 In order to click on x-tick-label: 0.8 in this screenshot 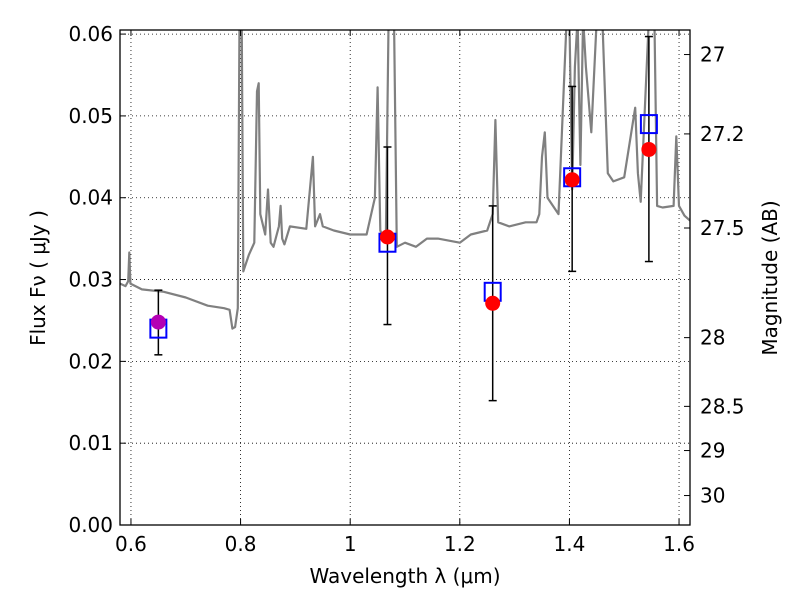, I will do `click(241, 544)`.